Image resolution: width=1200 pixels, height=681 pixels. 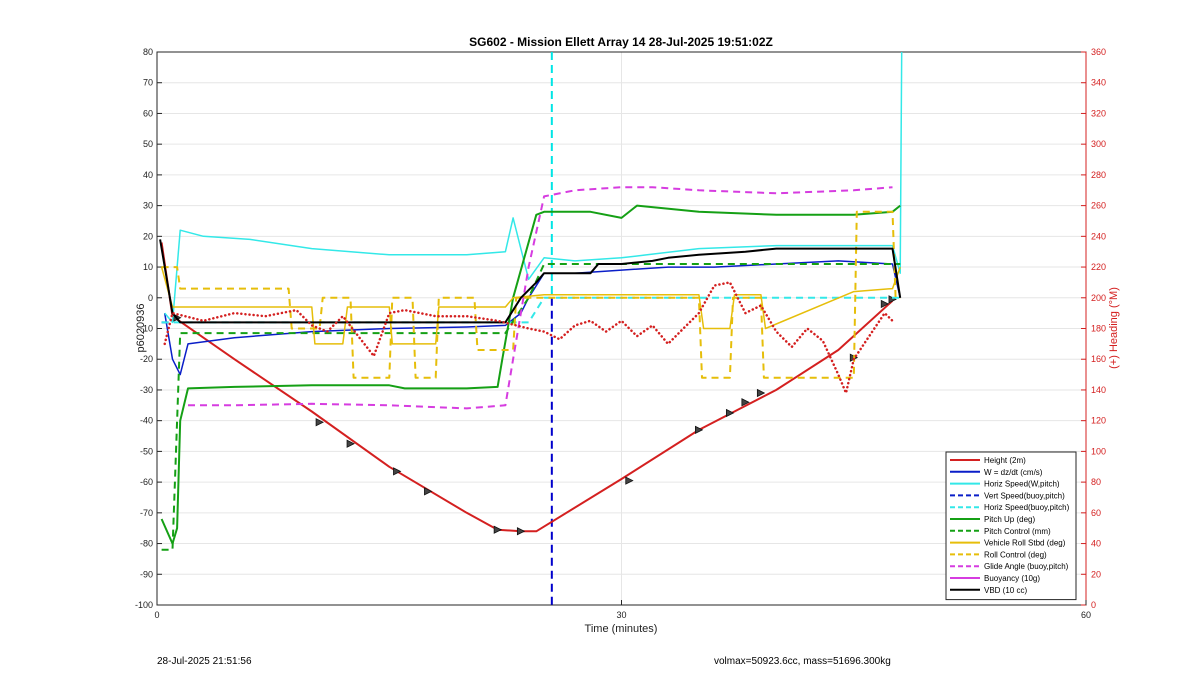 What do you see at coordinates (156, 615) in the screenshot?
I see `x-tick-label-0: 0` at bounding box center [156, 615].